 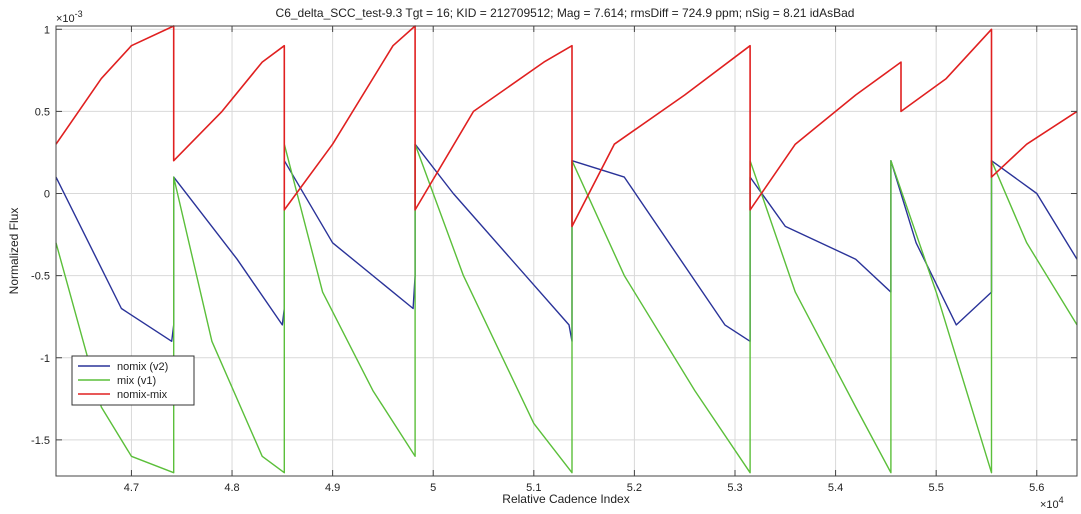 I want to click on legend-label-nomix-mix: nomix-mix, so click(x=142, y=395).